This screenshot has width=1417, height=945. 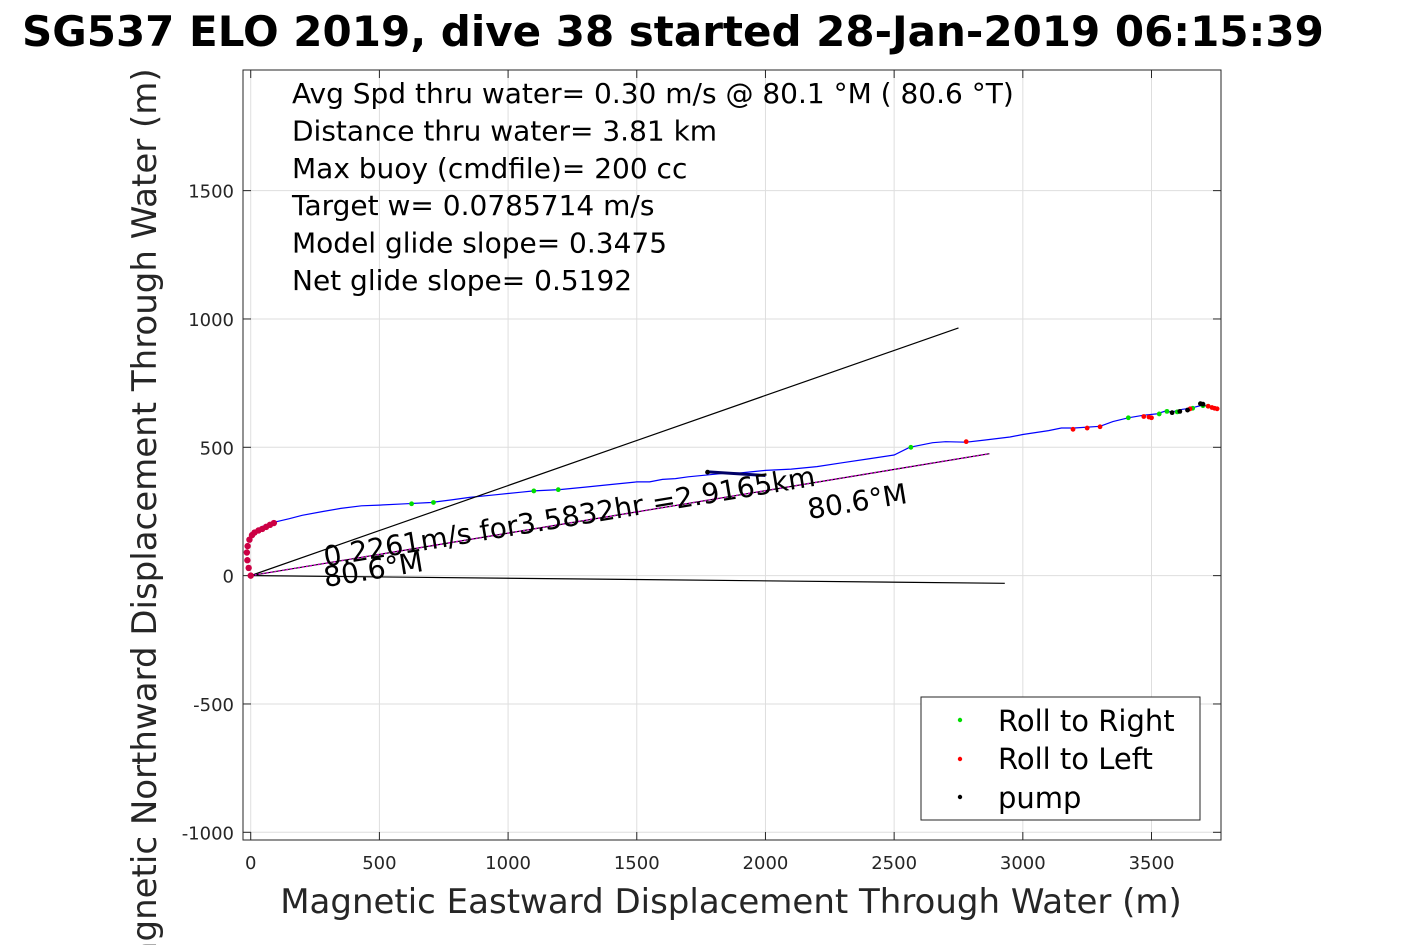 I want to click on legend-label-roll-left: Roll to Left, so click(x=1075, y=759).